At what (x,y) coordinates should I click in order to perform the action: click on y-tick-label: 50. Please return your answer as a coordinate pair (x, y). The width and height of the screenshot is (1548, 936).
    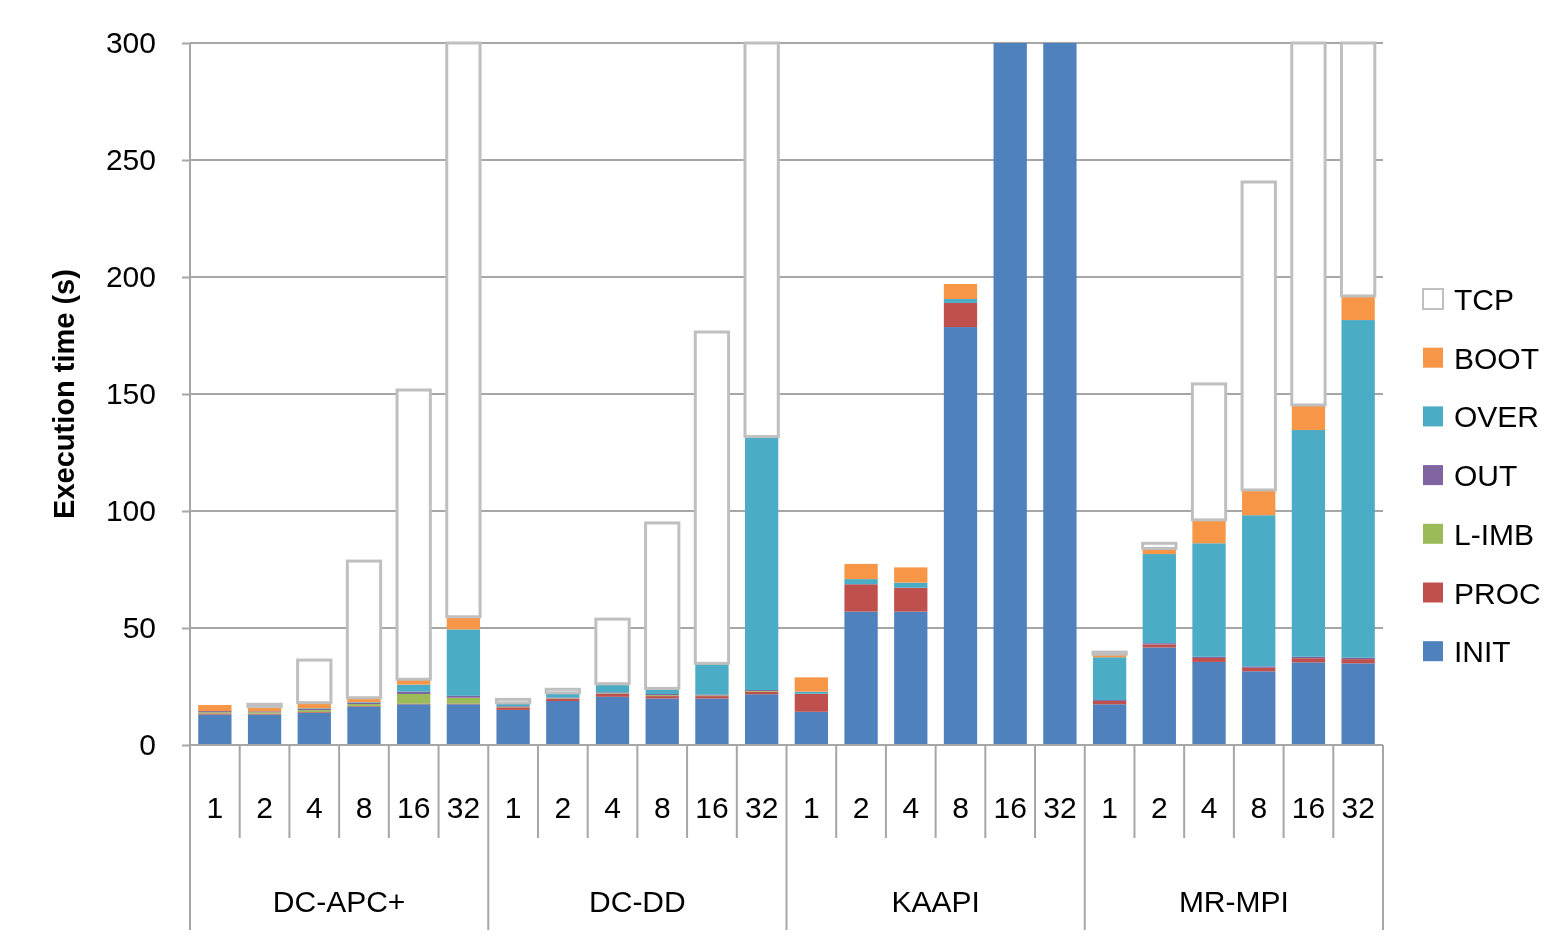
    Looking at the image, I should click on (139, 628).